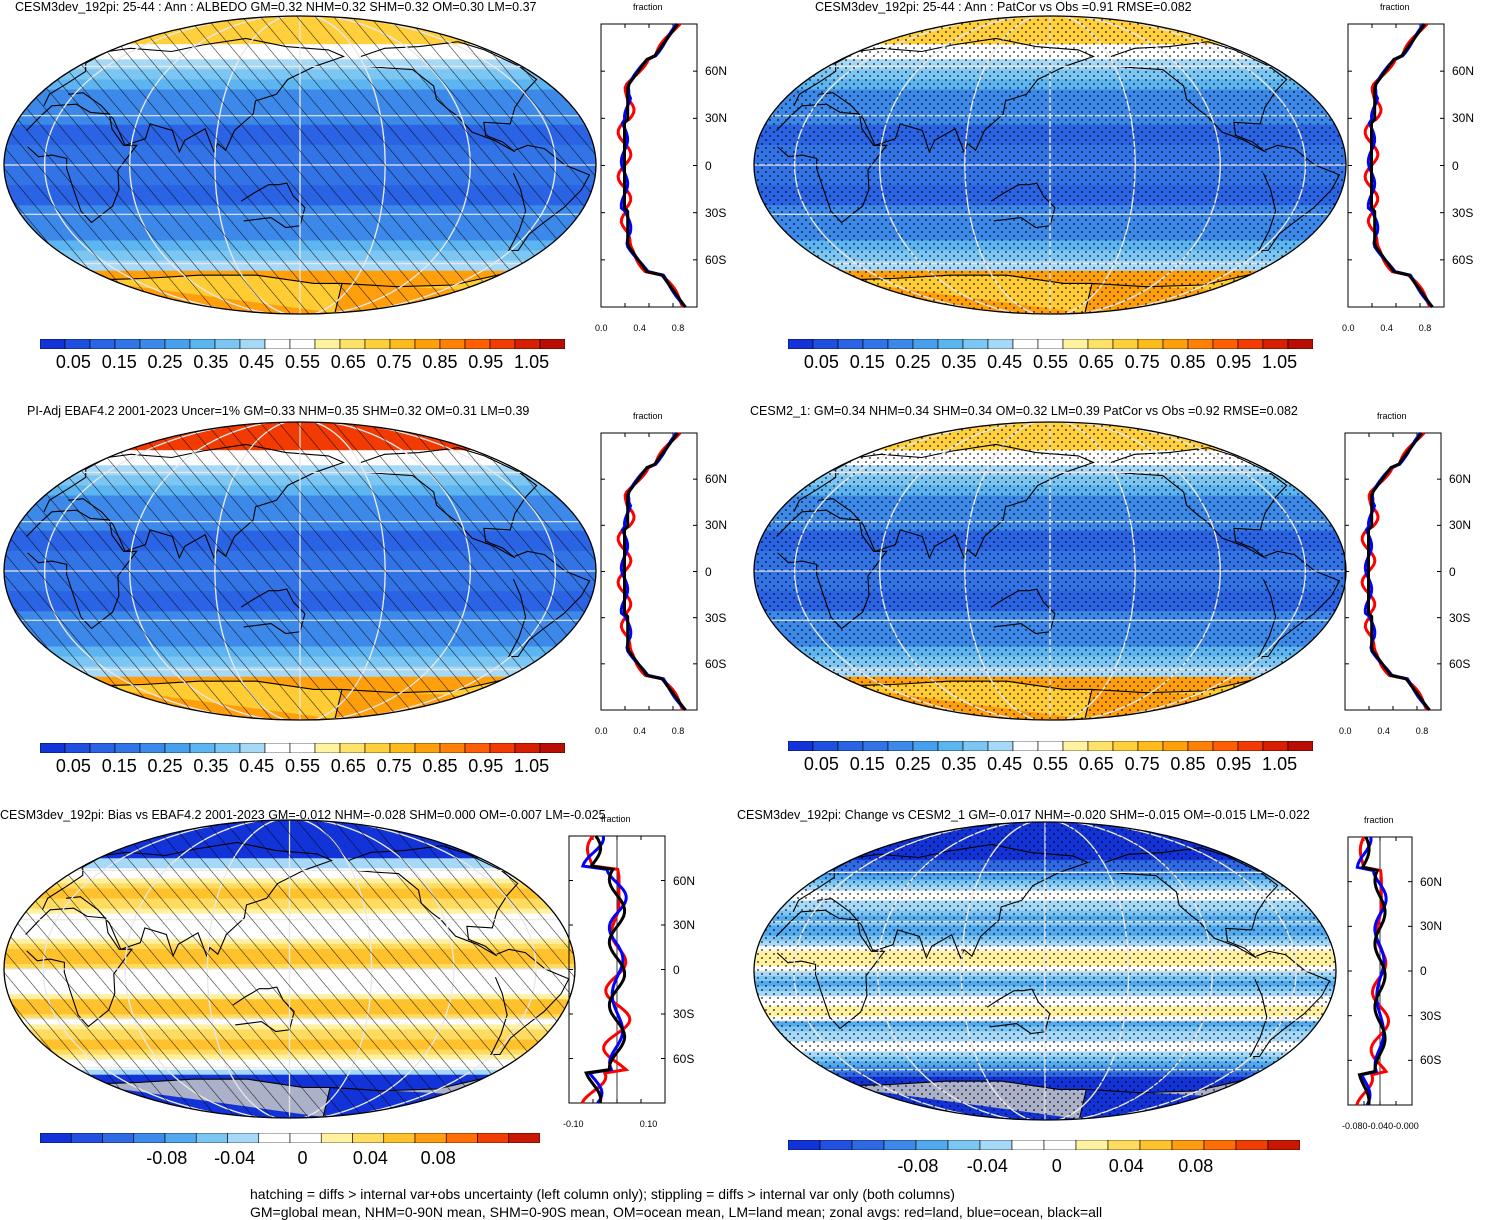  I want to click on zonal-mean-plot, so click(1380, 973).